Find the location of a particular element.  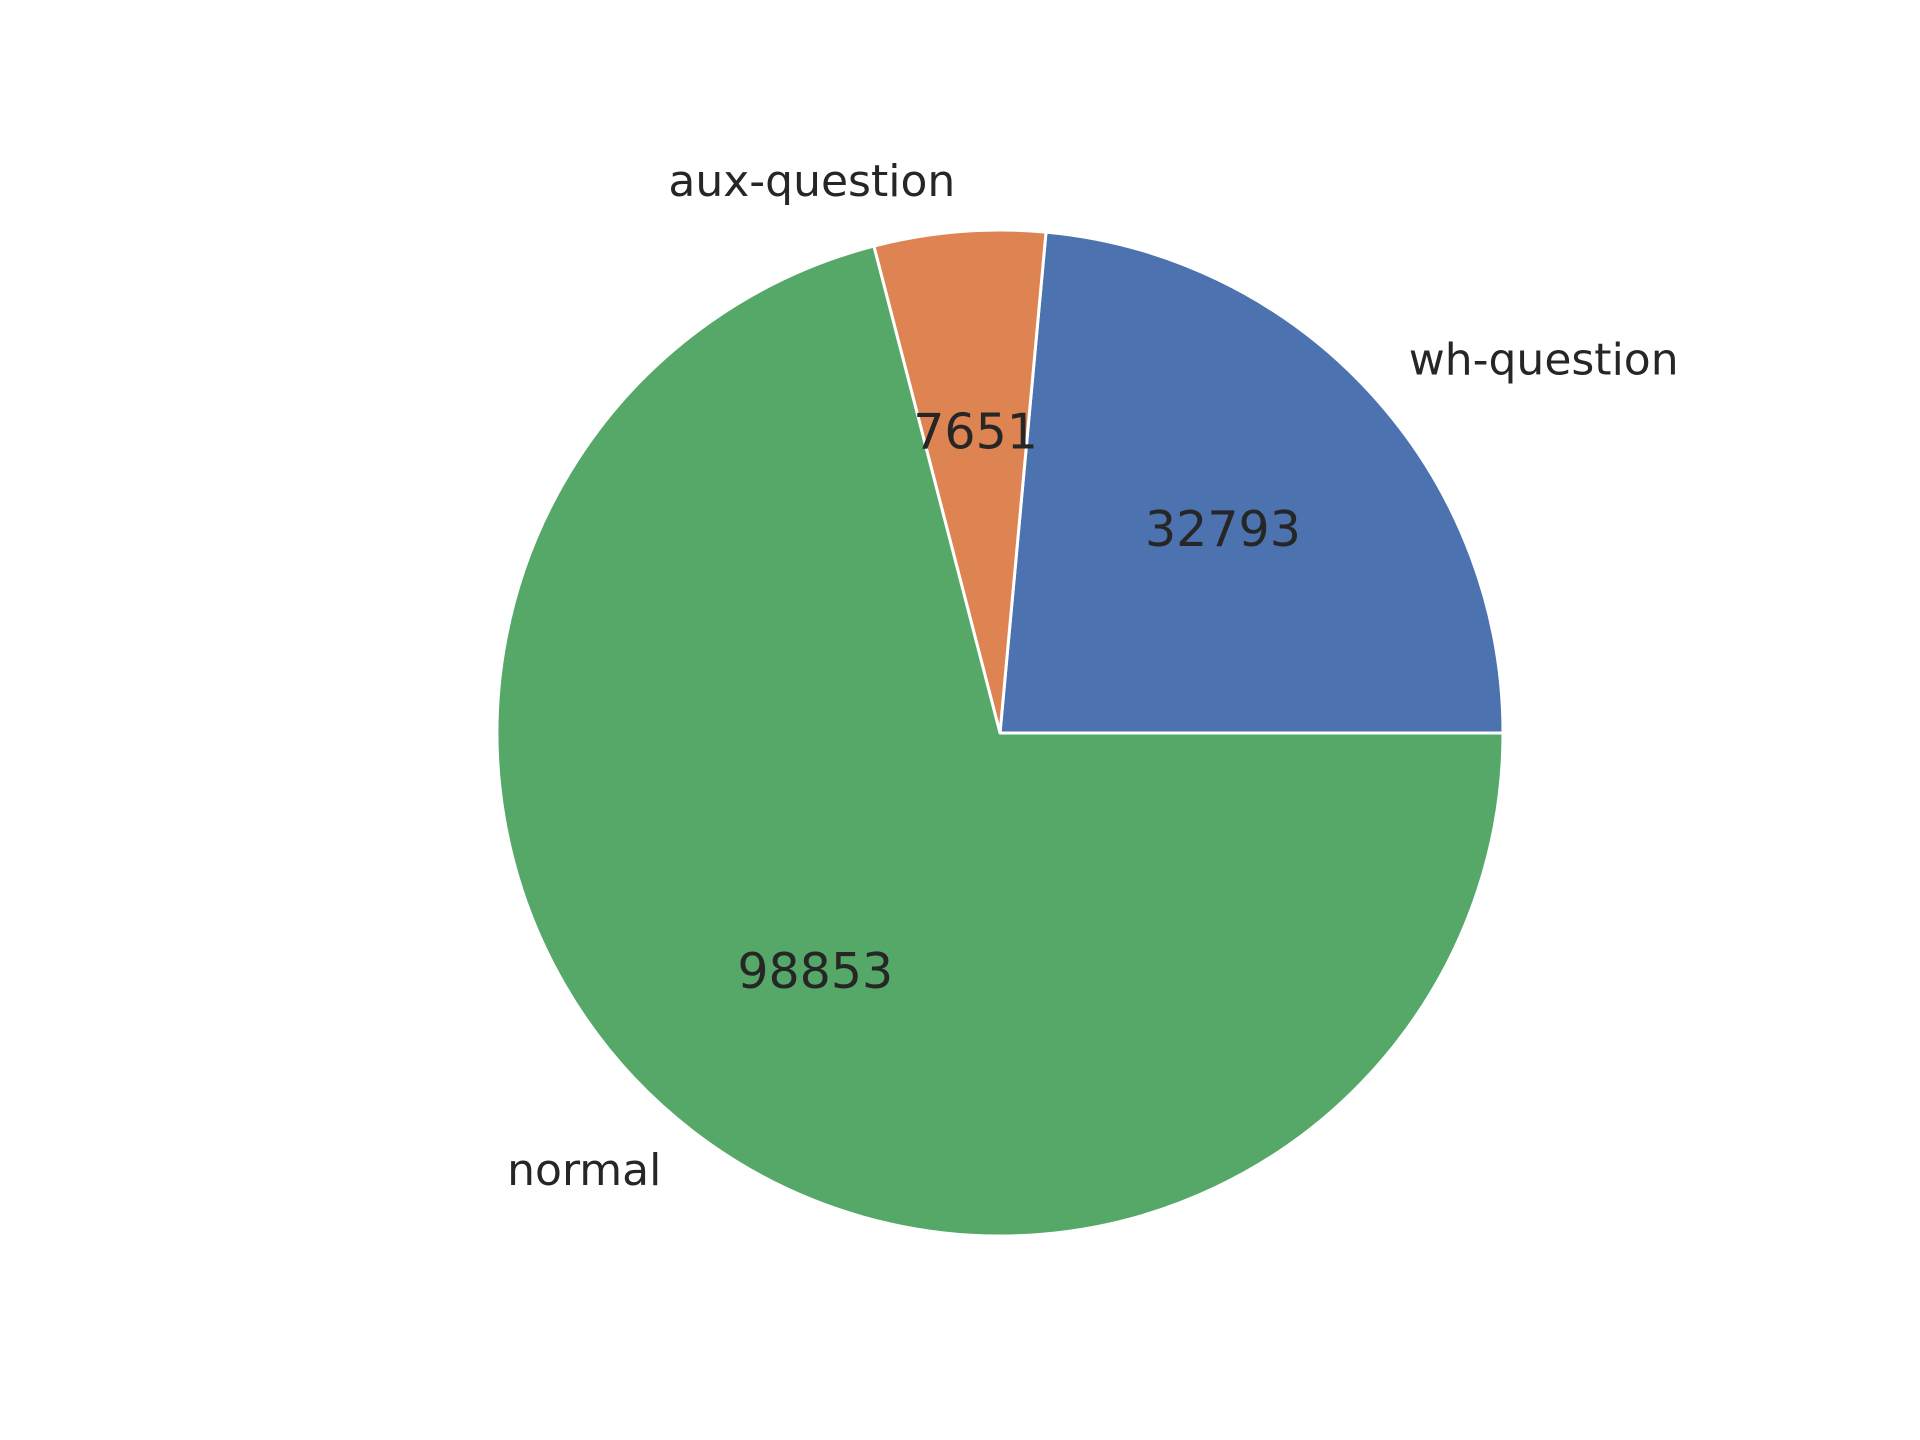

pie-slice-wh-question is located at coordinates (1251, 482).